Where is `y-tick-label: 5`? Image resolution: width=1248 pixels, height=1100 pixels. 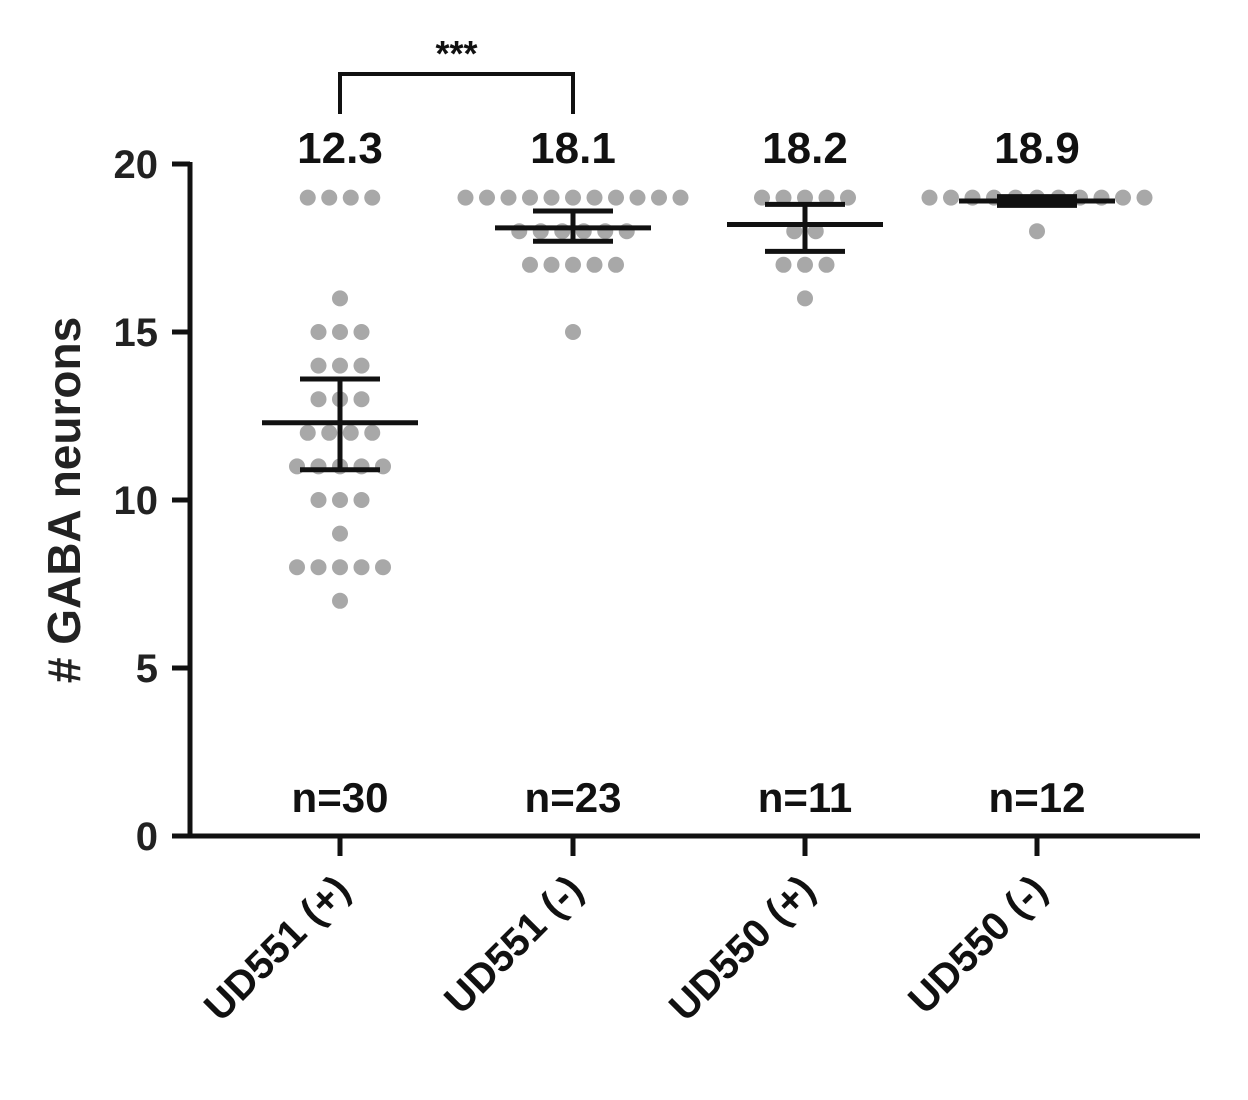 y-tick-label: 5 is located at coordinates (147, 669).